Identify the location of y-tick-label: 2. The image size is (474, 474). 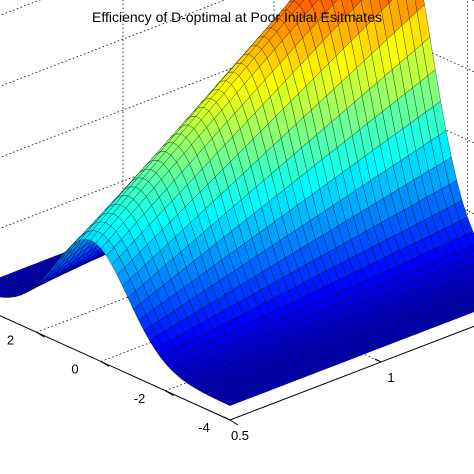
(10, 339).